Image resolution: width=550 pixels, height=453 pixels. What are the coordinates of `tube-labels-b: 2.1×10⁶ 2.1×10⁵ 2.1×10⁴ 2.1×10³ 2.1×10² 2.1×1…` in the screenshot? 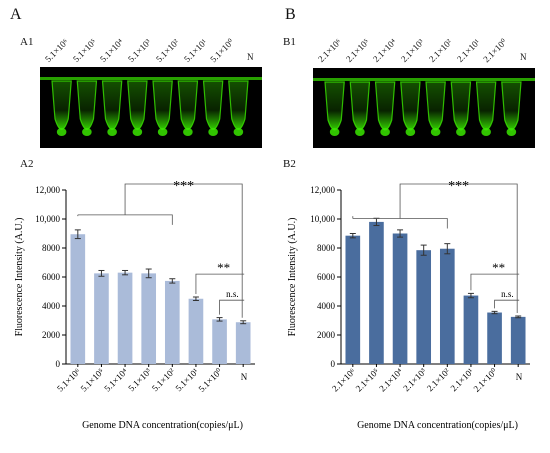 It's located at (424, 33).